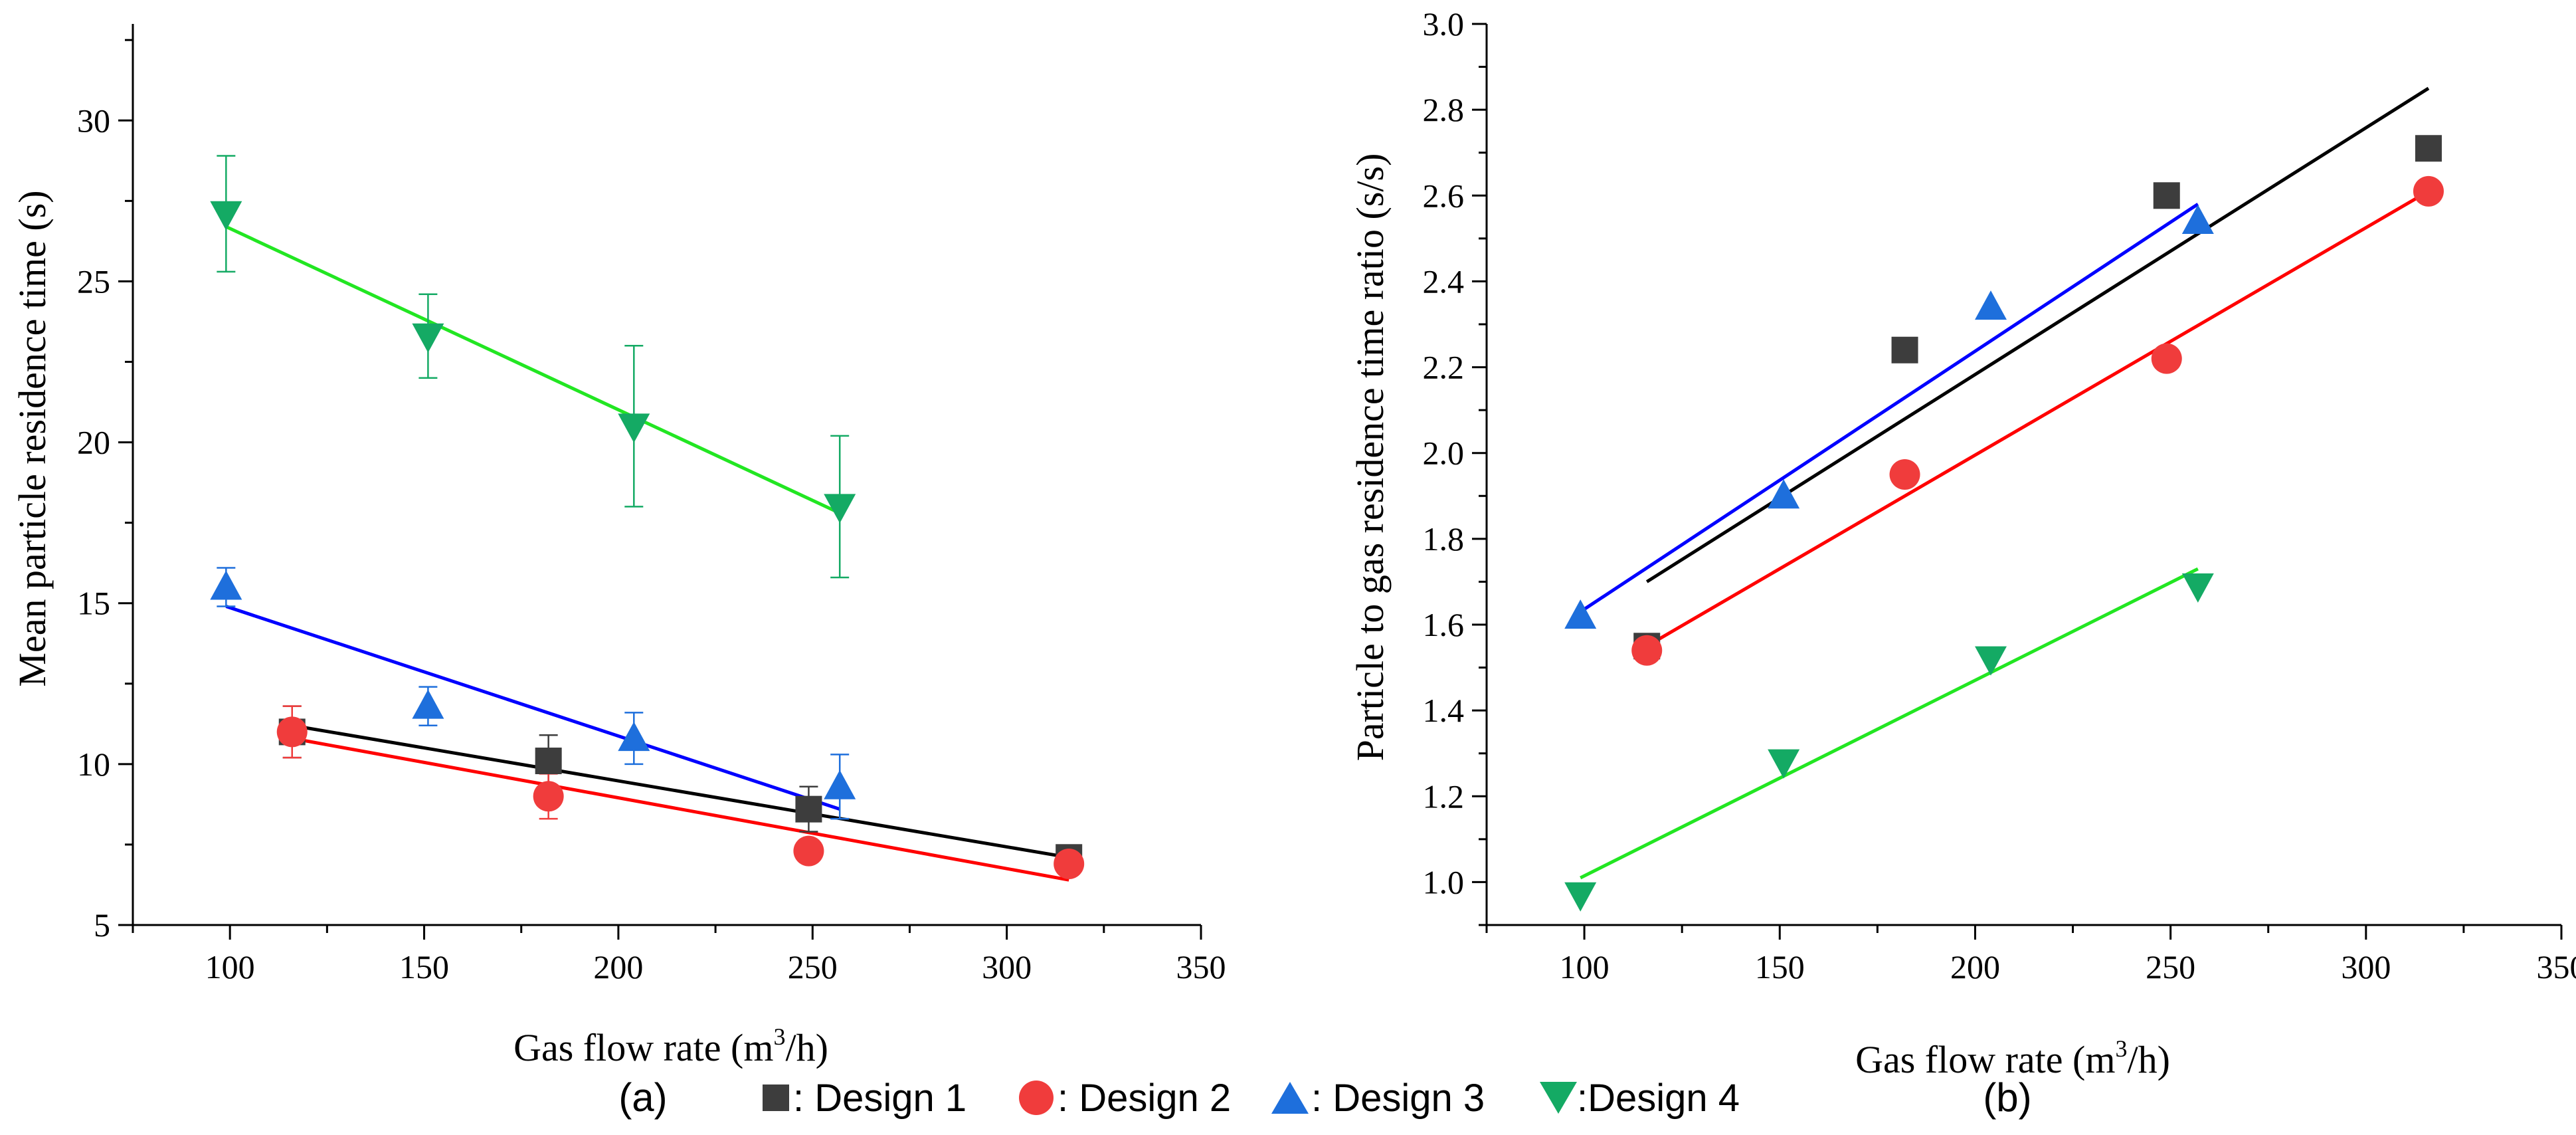 This screenshot has width=2576, height=1135. Describe the element at coordinates (1444, 109) in the screenshot. I see `panel-b-y-tick-label: 2.8` at that location.